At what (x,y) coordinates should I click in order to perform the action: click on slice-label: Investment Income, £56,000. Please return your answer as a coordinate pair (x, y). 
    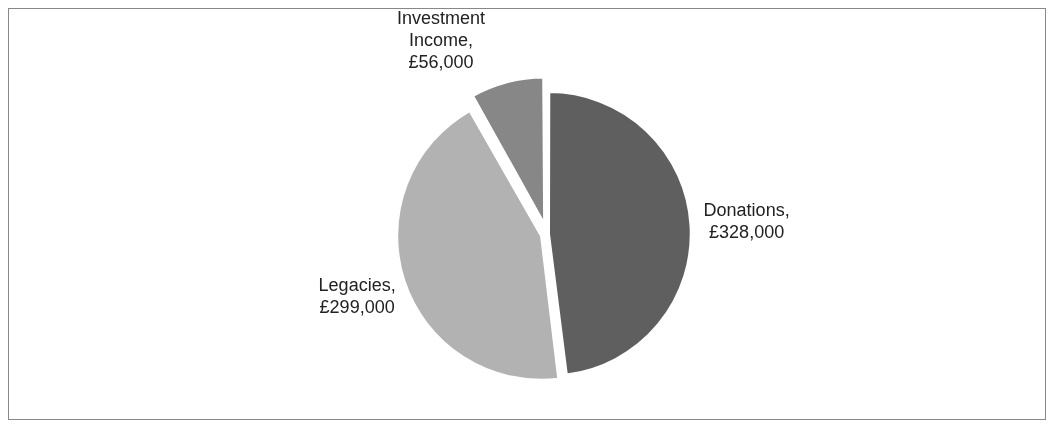
    Looking at the image, I should click on (441, 39).